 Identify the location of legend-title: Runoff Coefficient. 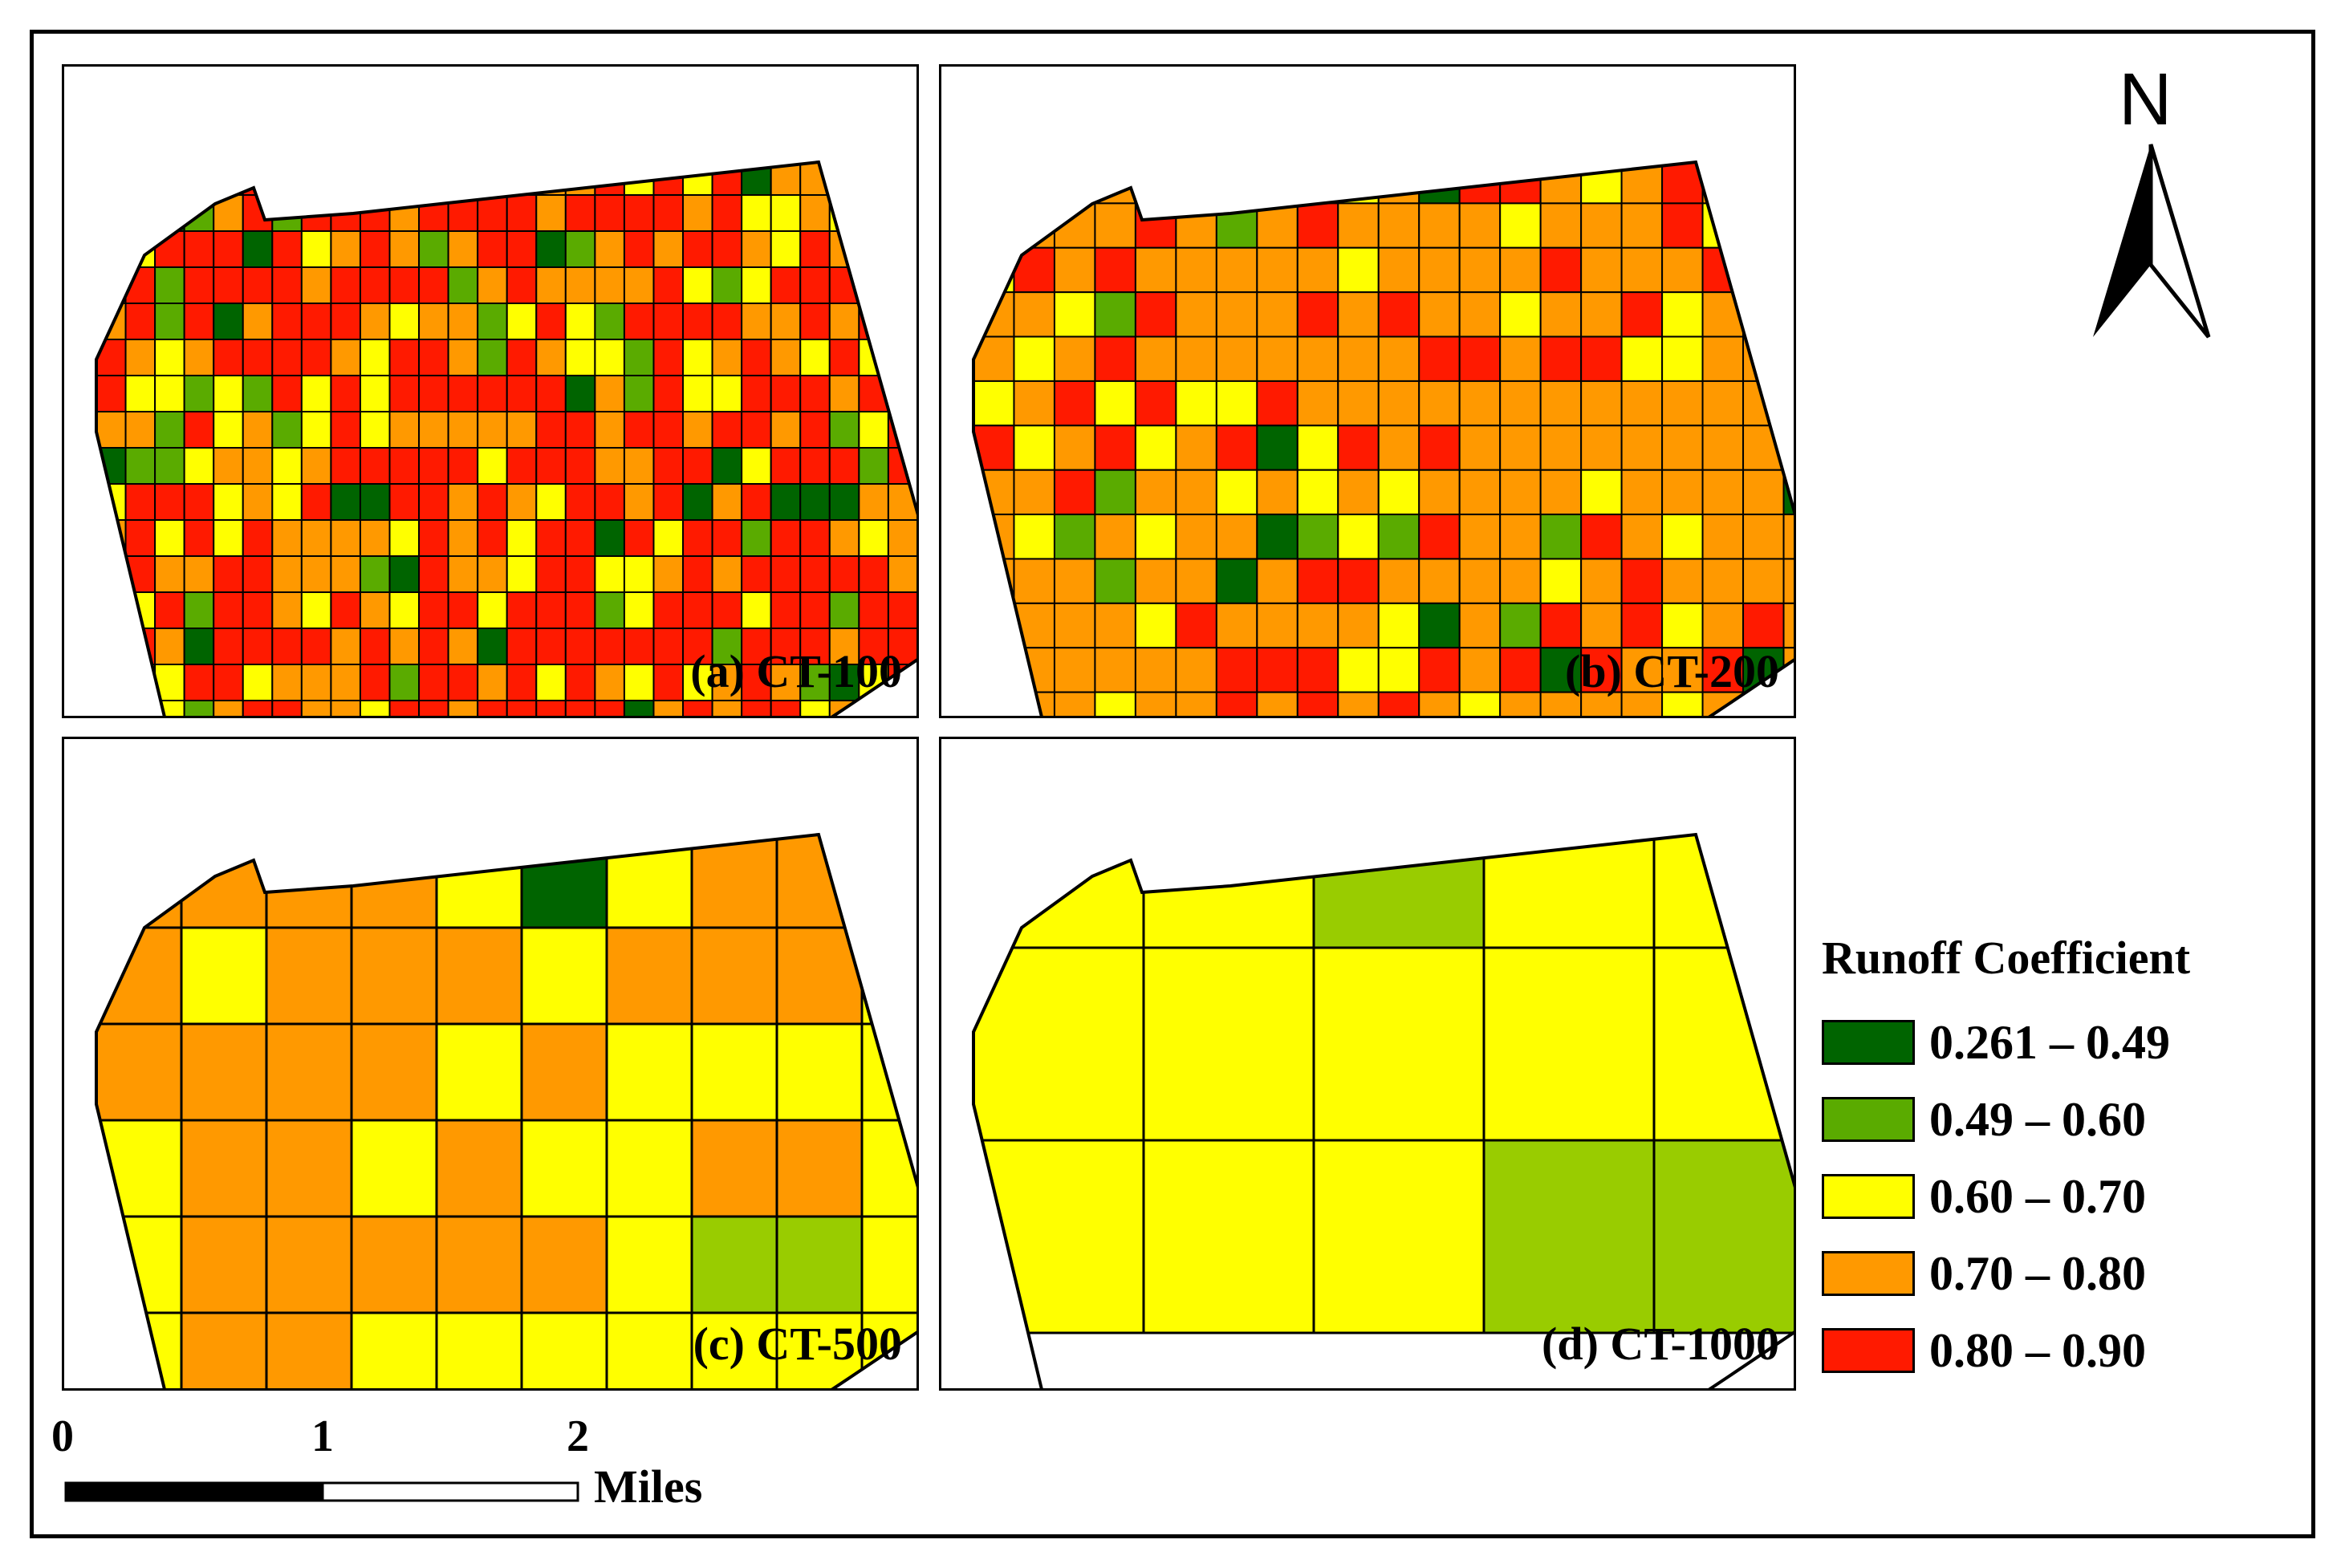
(2006, 958).